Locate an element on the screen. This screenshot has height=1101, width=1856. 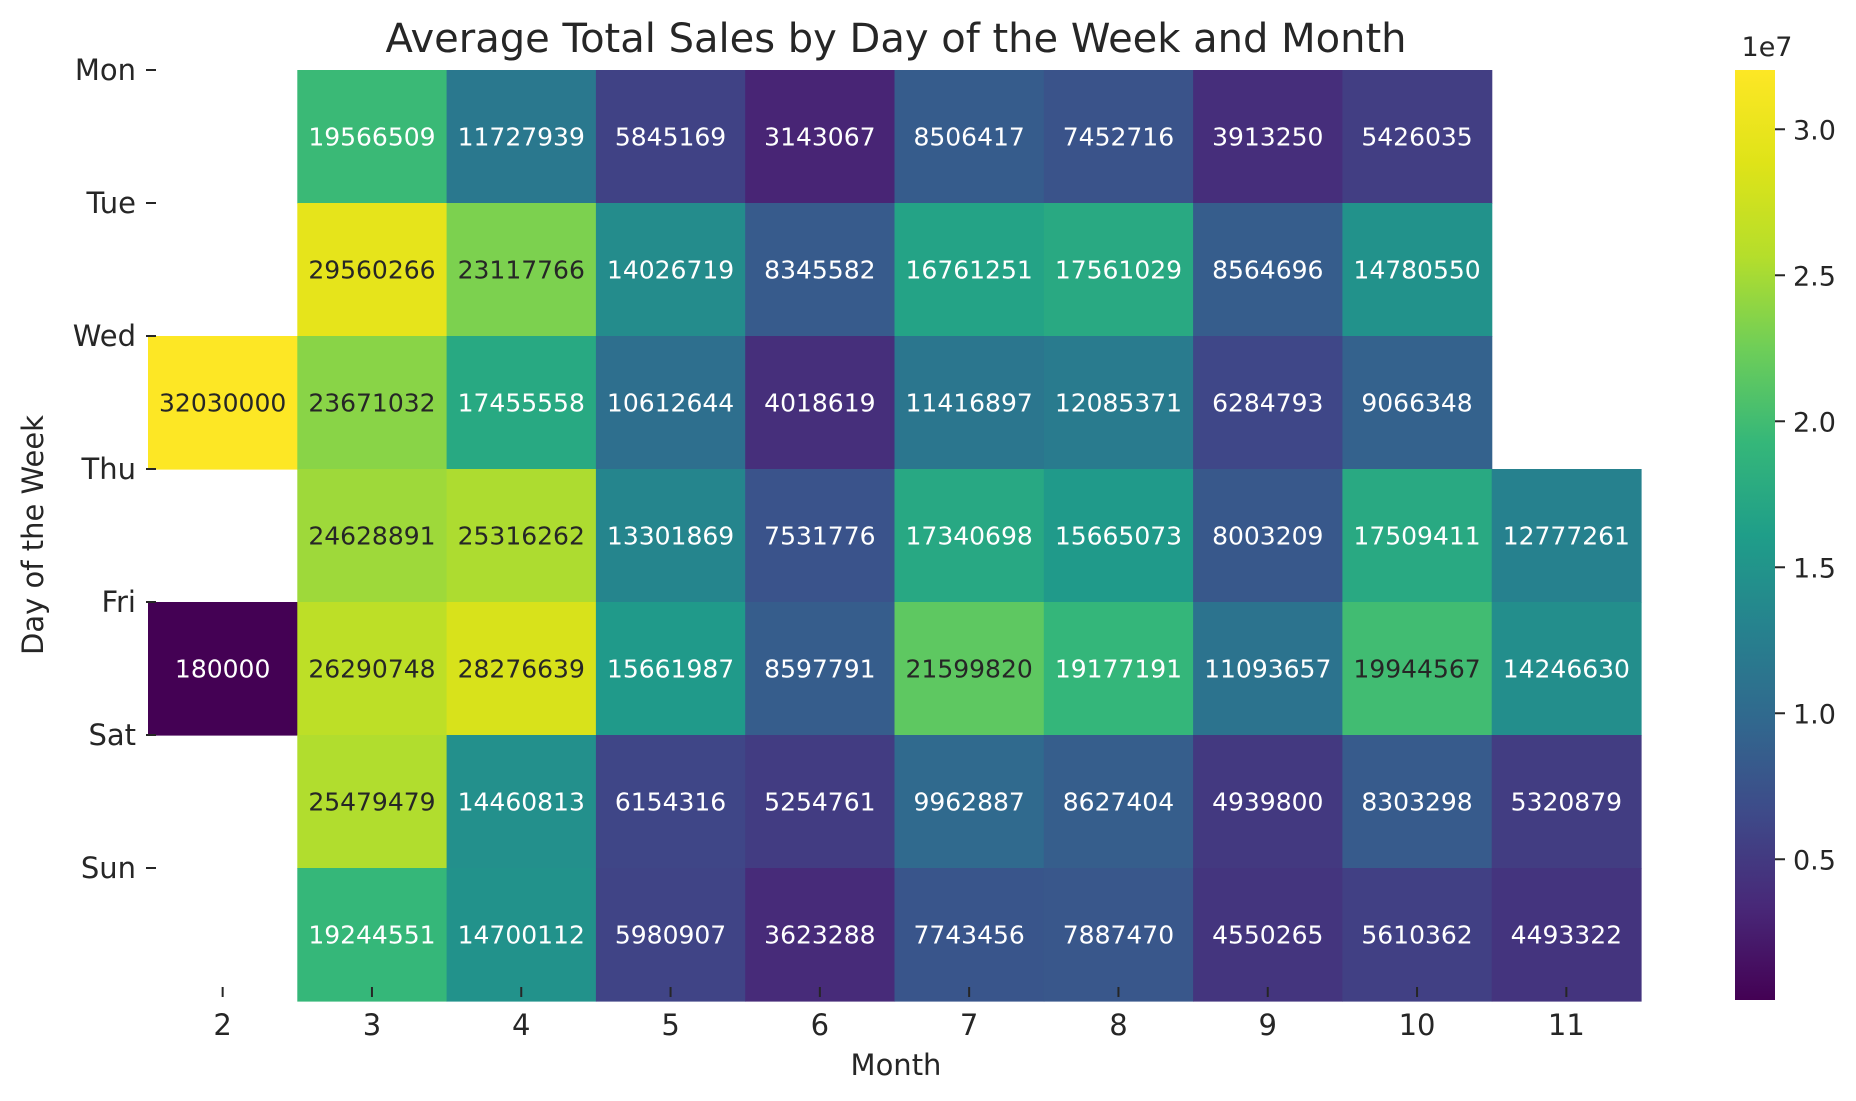
heatmap-cell-label: 5254761 is located at coordinates (819, 802).